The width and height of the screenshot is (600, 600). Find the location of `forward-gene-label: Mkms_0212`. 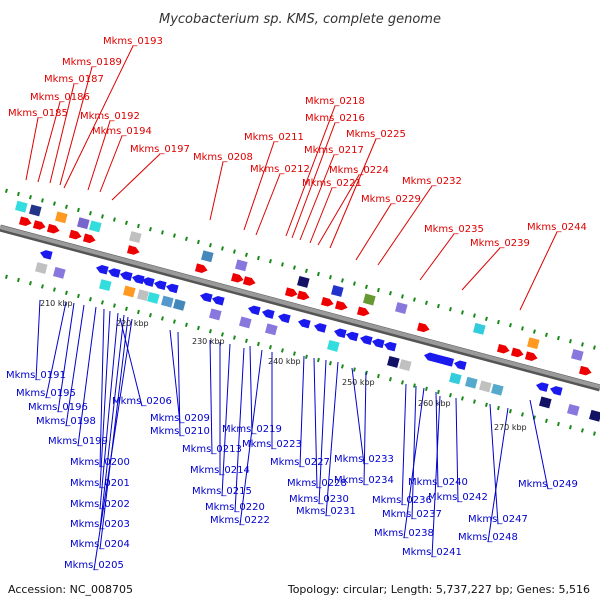

forward-gene-label: Mkms_0212 is located at coordinates (280, 169).